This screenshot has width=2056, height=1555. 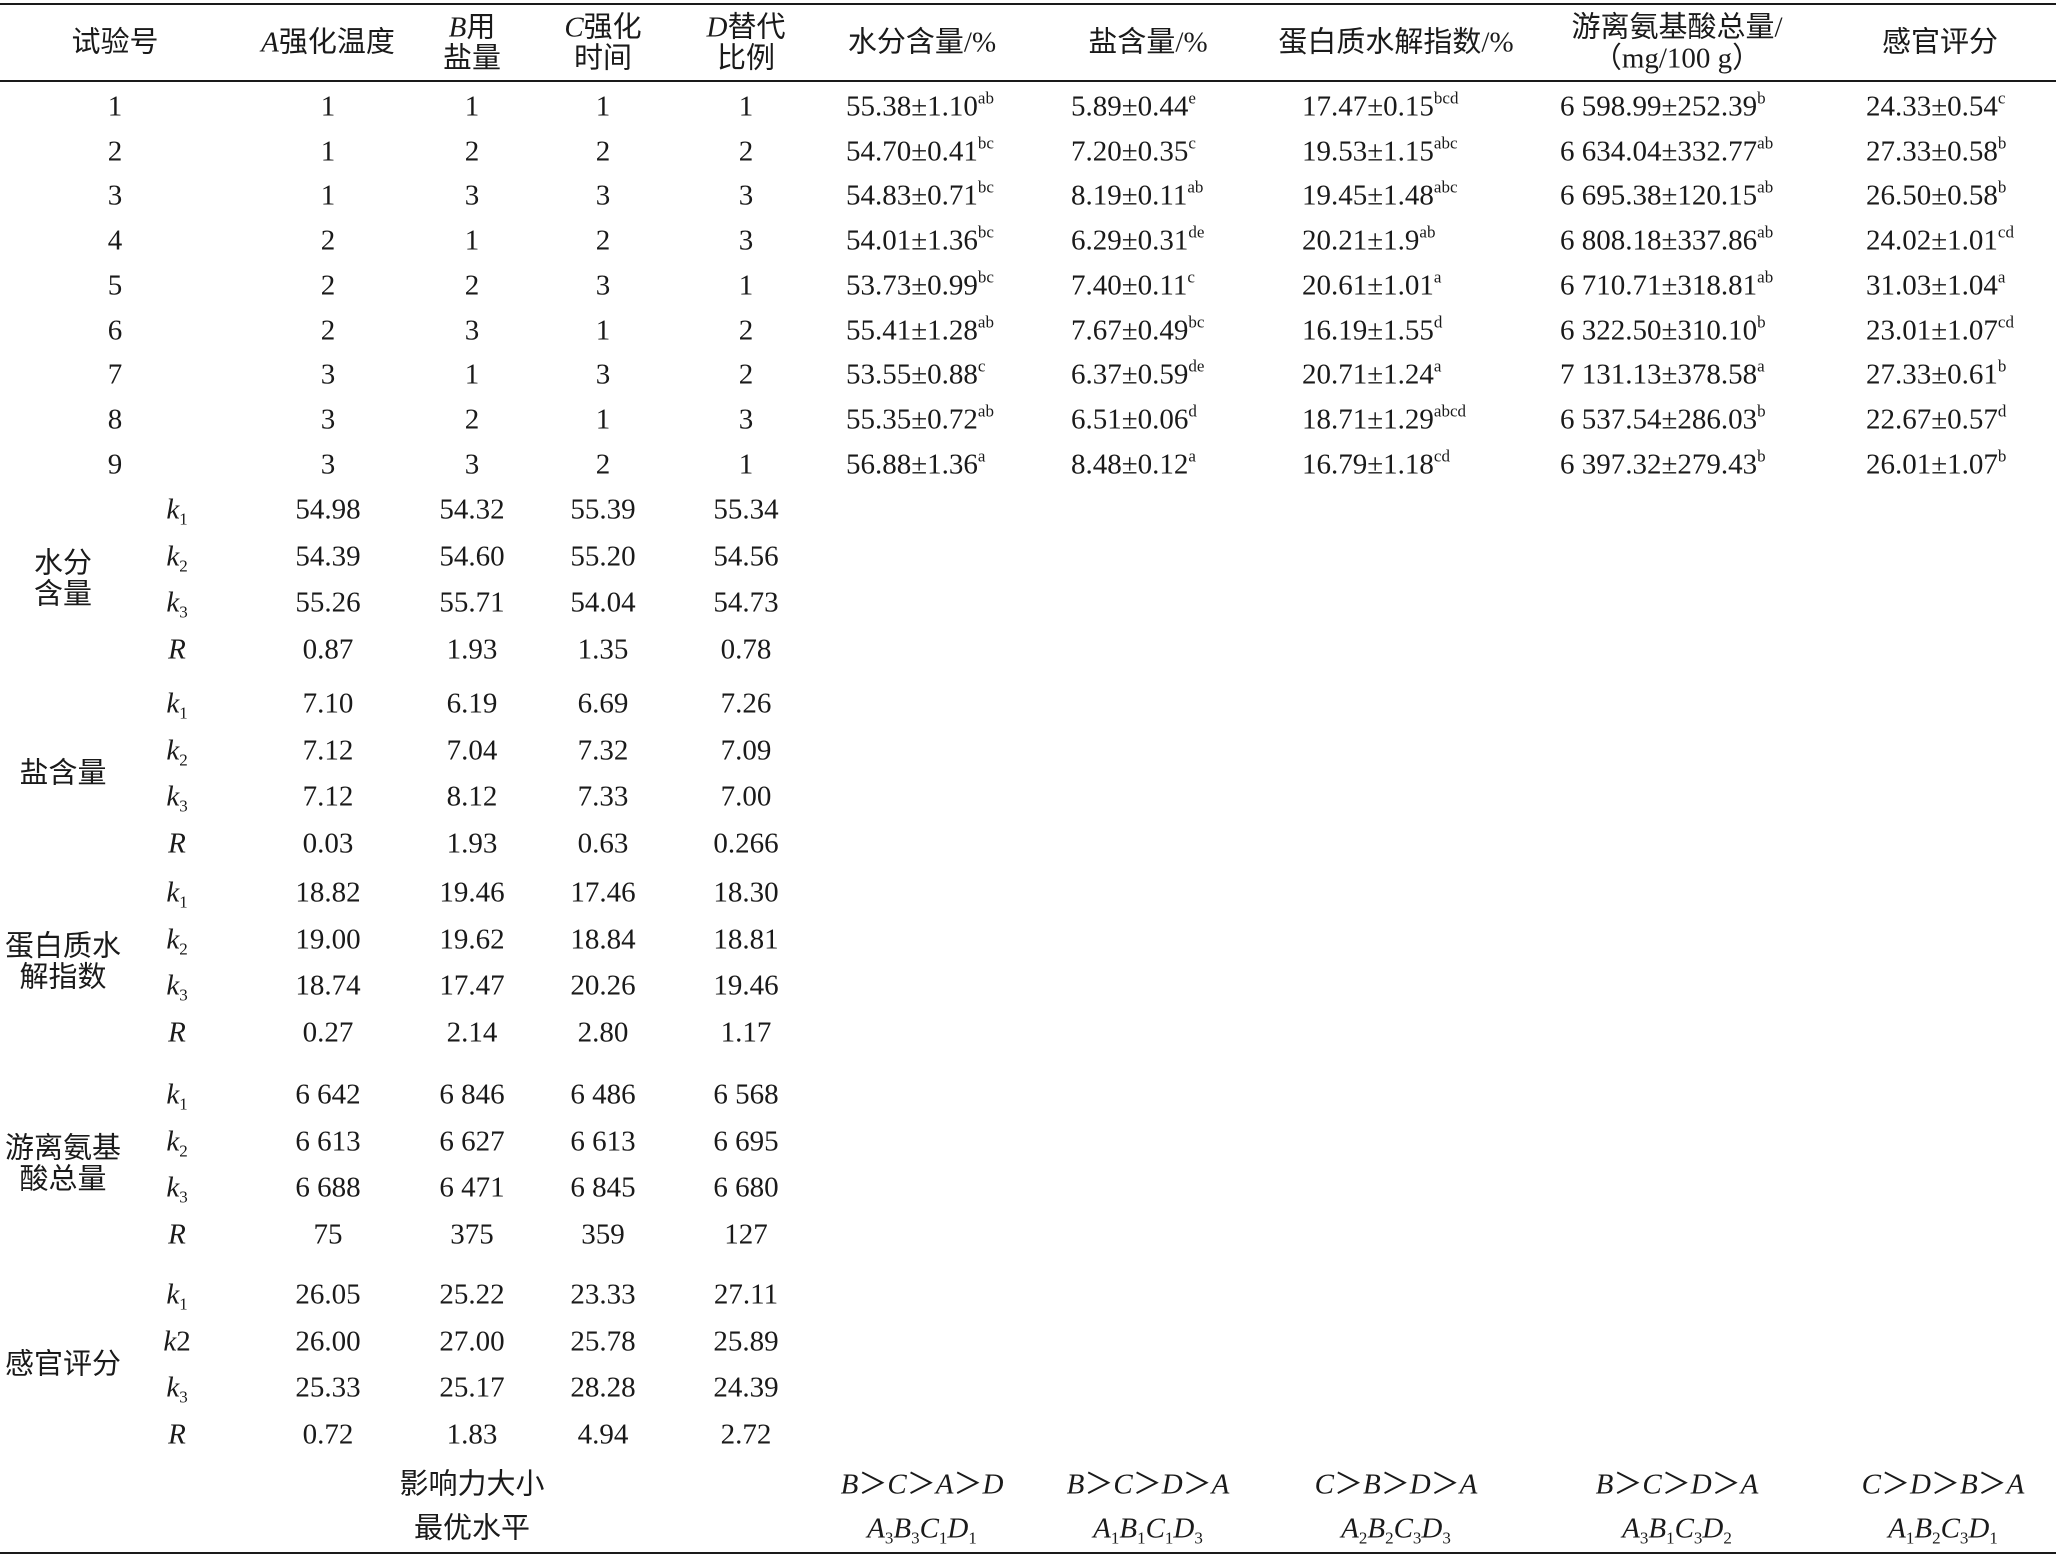 I want to click on level-cell: 2, so click(x=603, y=151).